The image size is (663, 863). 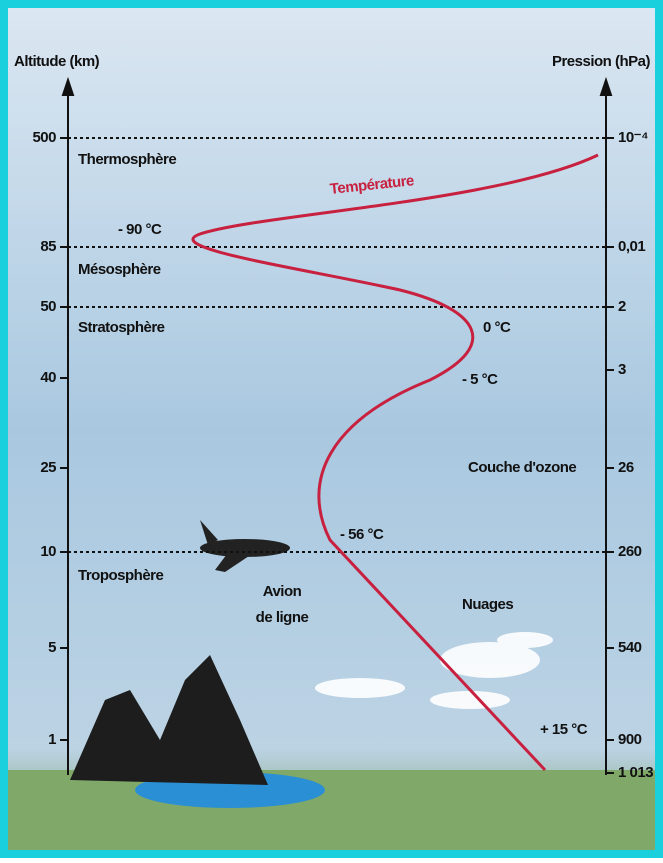 What do you see at coordinates (331, 810) in the screenshot?
I see `ground` at bounding box center [331, 810].